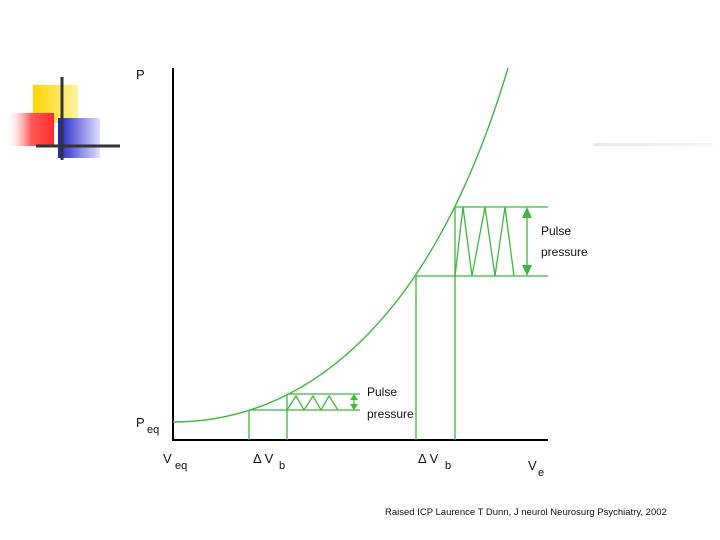 Image resolution: width=720 pixels, height=540 pixels. Describe the element at coordinates (564, 252) in the screenshot. I see `pulse-pressure-high-line2: pressure` at that location.